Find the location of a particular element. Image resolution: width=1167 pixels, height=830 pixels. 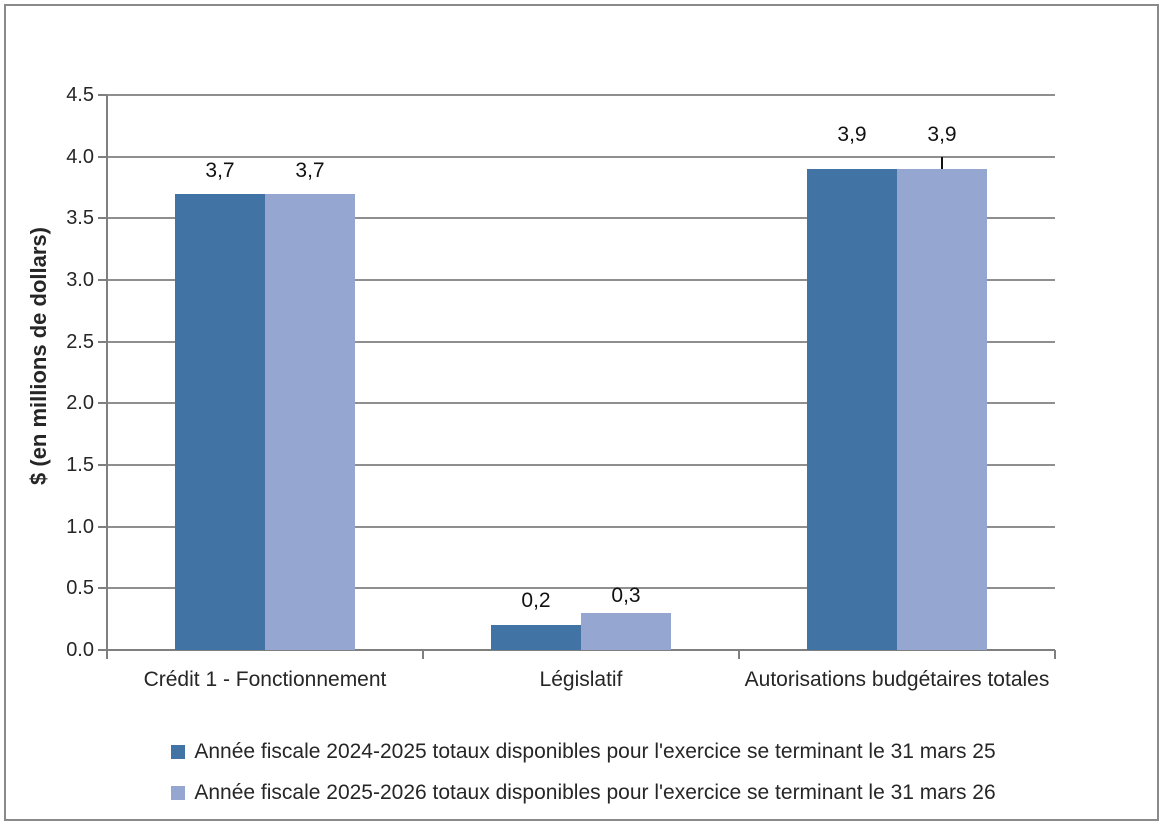

y-tick-label: 2.0 is located at coordinates (80, 403).